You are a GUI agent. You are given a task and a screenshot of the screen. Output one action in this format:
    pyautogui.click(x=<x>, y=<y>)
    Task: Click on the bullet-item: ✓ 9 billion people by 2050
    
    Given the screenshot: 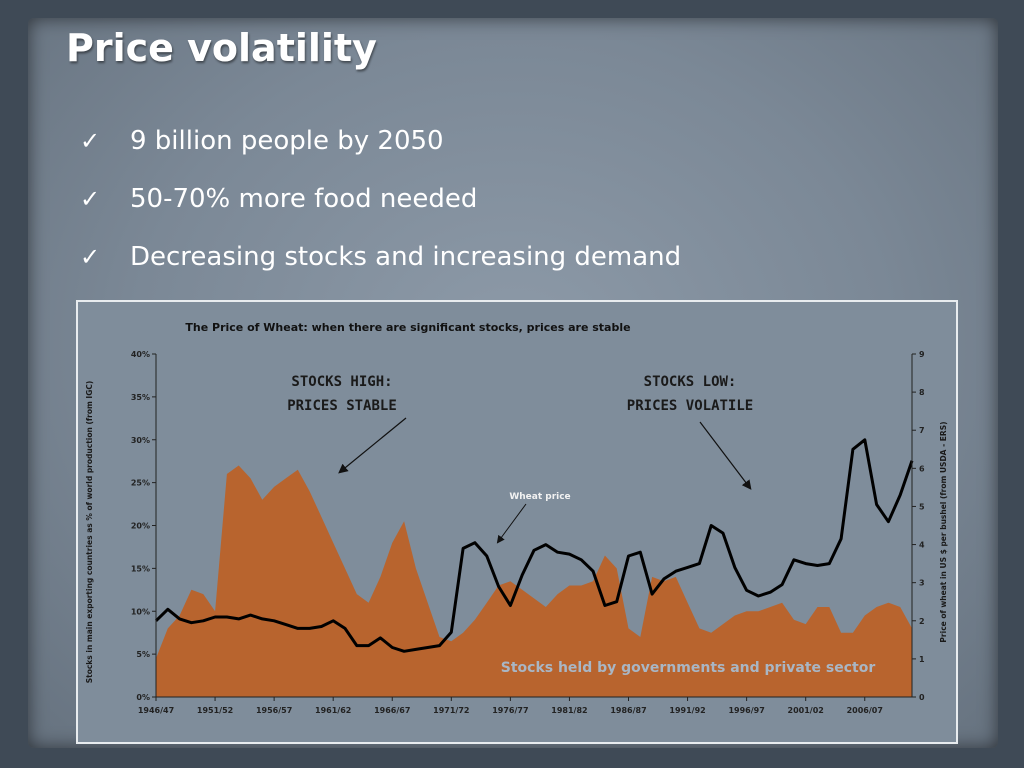 What is the action you would take?
    pyautogui.click(x=380, y=141)
    